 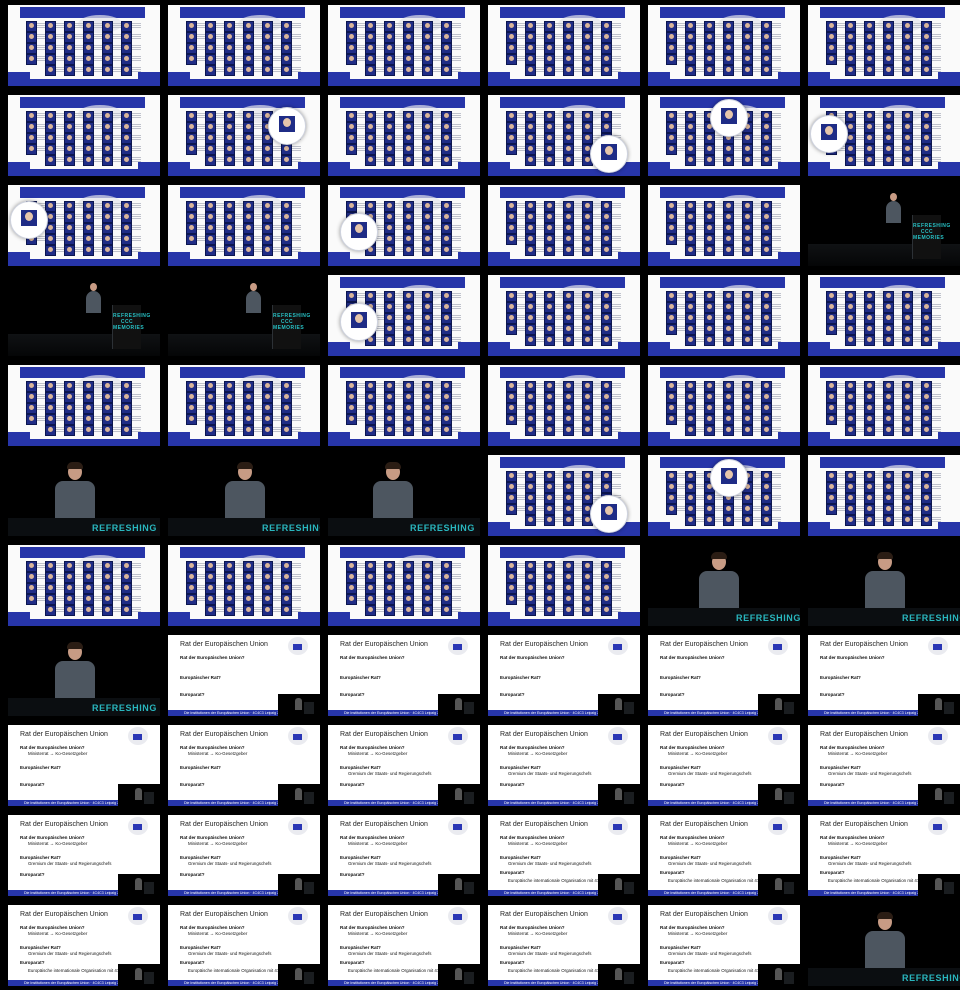 I want to click on lectern-top, so click(x=724, y=617).